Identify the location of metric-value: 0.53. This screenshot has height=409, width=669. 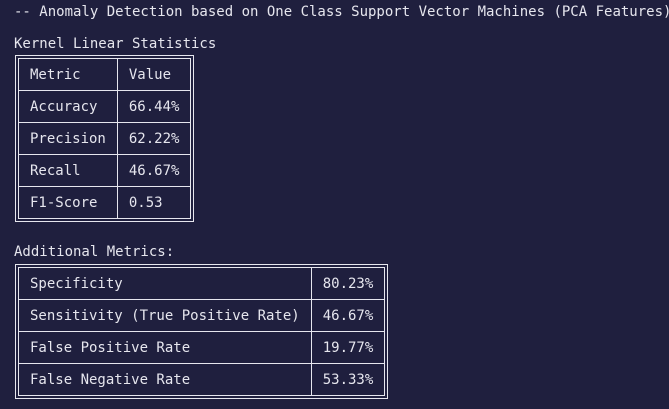
(154, 202).